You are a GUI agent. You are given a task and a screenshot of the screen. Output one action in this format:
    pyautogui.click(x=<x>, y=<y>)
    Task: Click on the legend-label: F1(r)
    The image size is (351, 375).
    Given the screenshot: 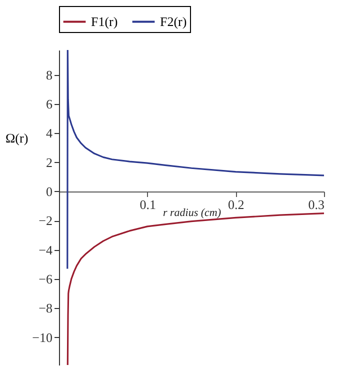 What is the action you would take?
    pyautogui.click(x=104, y=21)
    